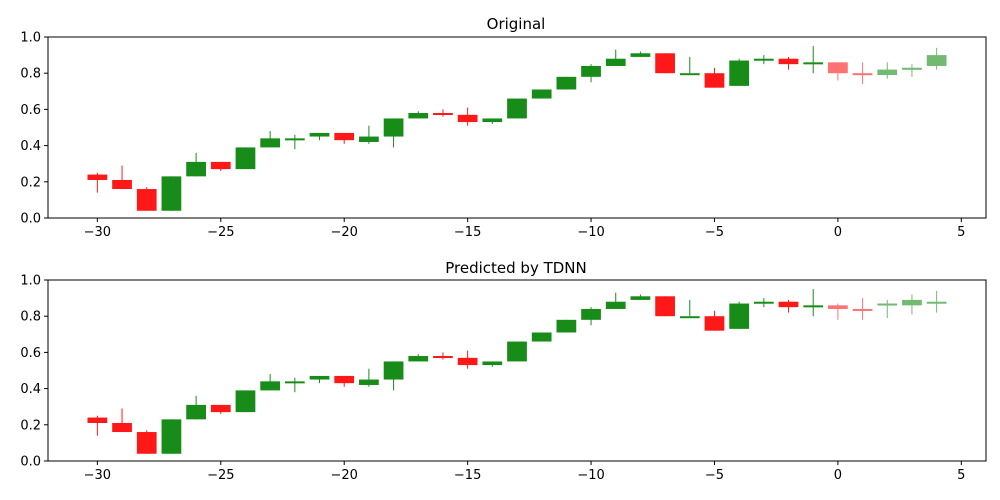 The height and width of the screenshot is (500, 1000). Describe the element at coordinates (961, 232) in the screenshot. I see `chart-top-xtick-label: 5` at that location.